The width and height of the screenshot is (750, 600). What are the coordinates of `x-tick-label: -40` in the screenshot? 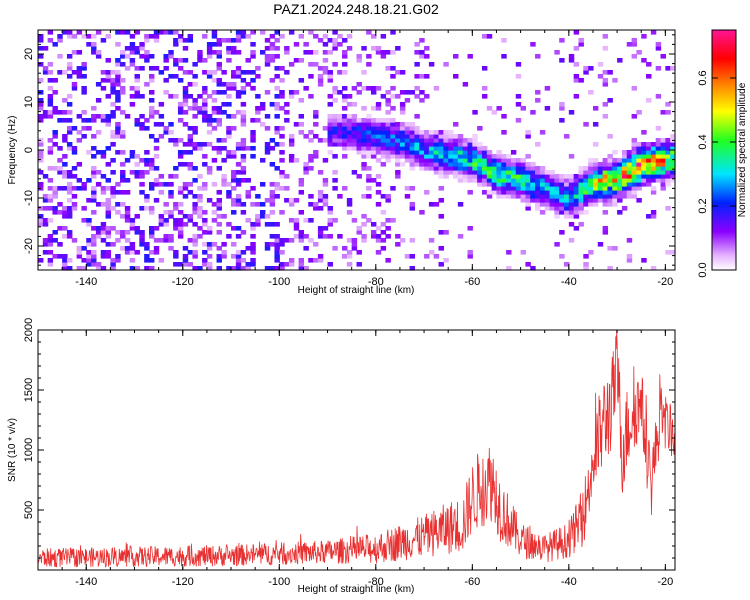 It's located at (569, 282).